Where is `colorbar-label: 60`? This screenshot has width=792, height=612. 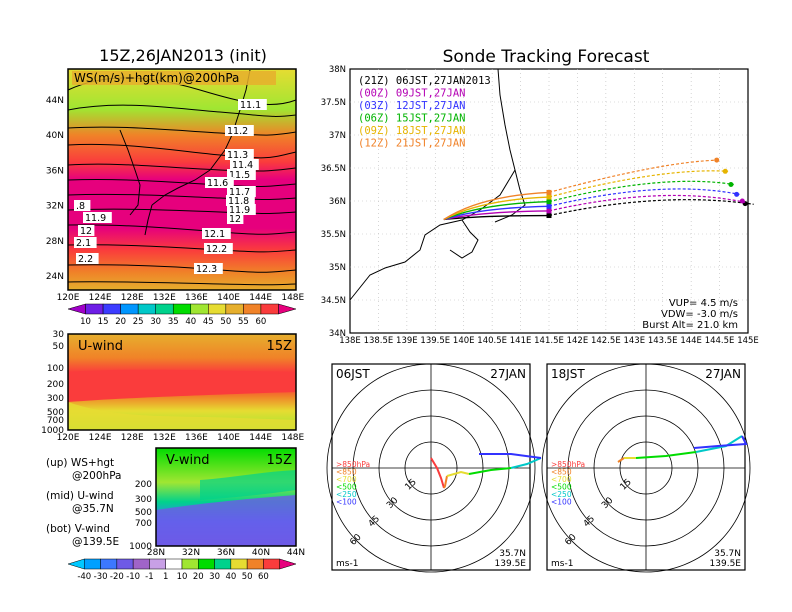
colorbar-label: 60 is located at coordinates (261, 322).